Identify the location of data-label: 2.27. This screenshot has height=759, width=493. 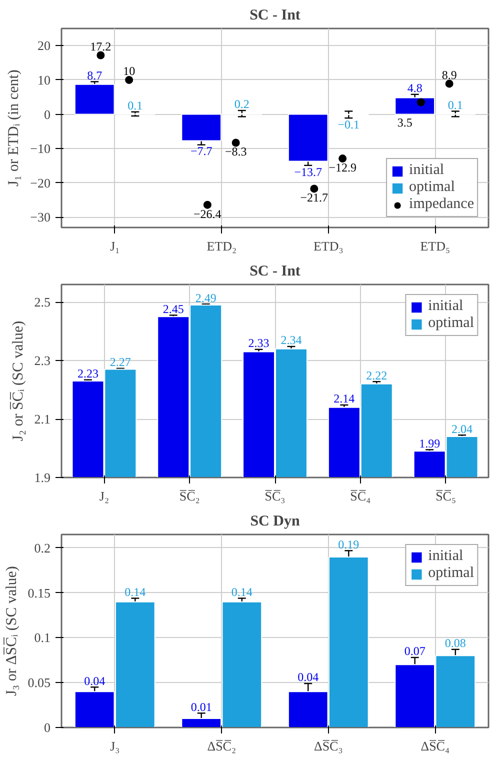
(120, 362).